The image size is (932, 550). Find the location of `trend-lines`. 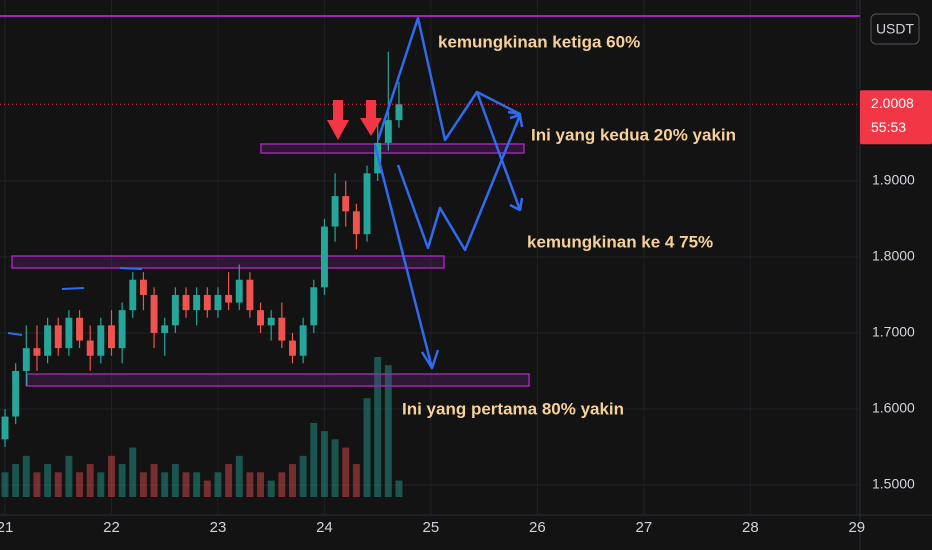

trend-lines is located at coordinates (75, 301).